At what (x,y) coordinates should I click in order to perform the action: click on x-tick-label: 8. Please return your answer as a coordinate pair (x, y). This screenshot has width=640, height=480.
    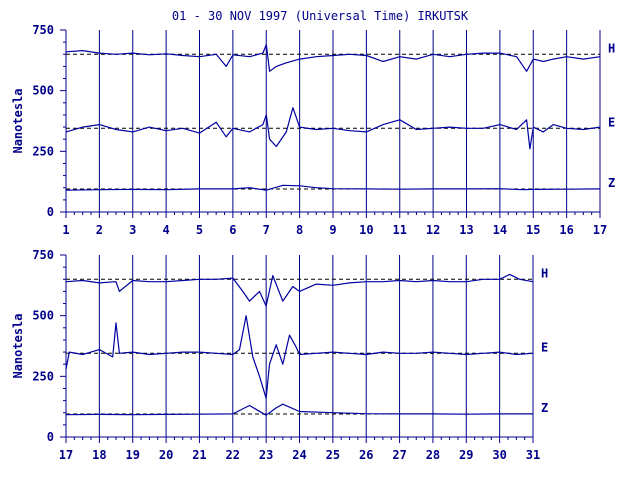
    Looking at the image, I should click on (299, 230).